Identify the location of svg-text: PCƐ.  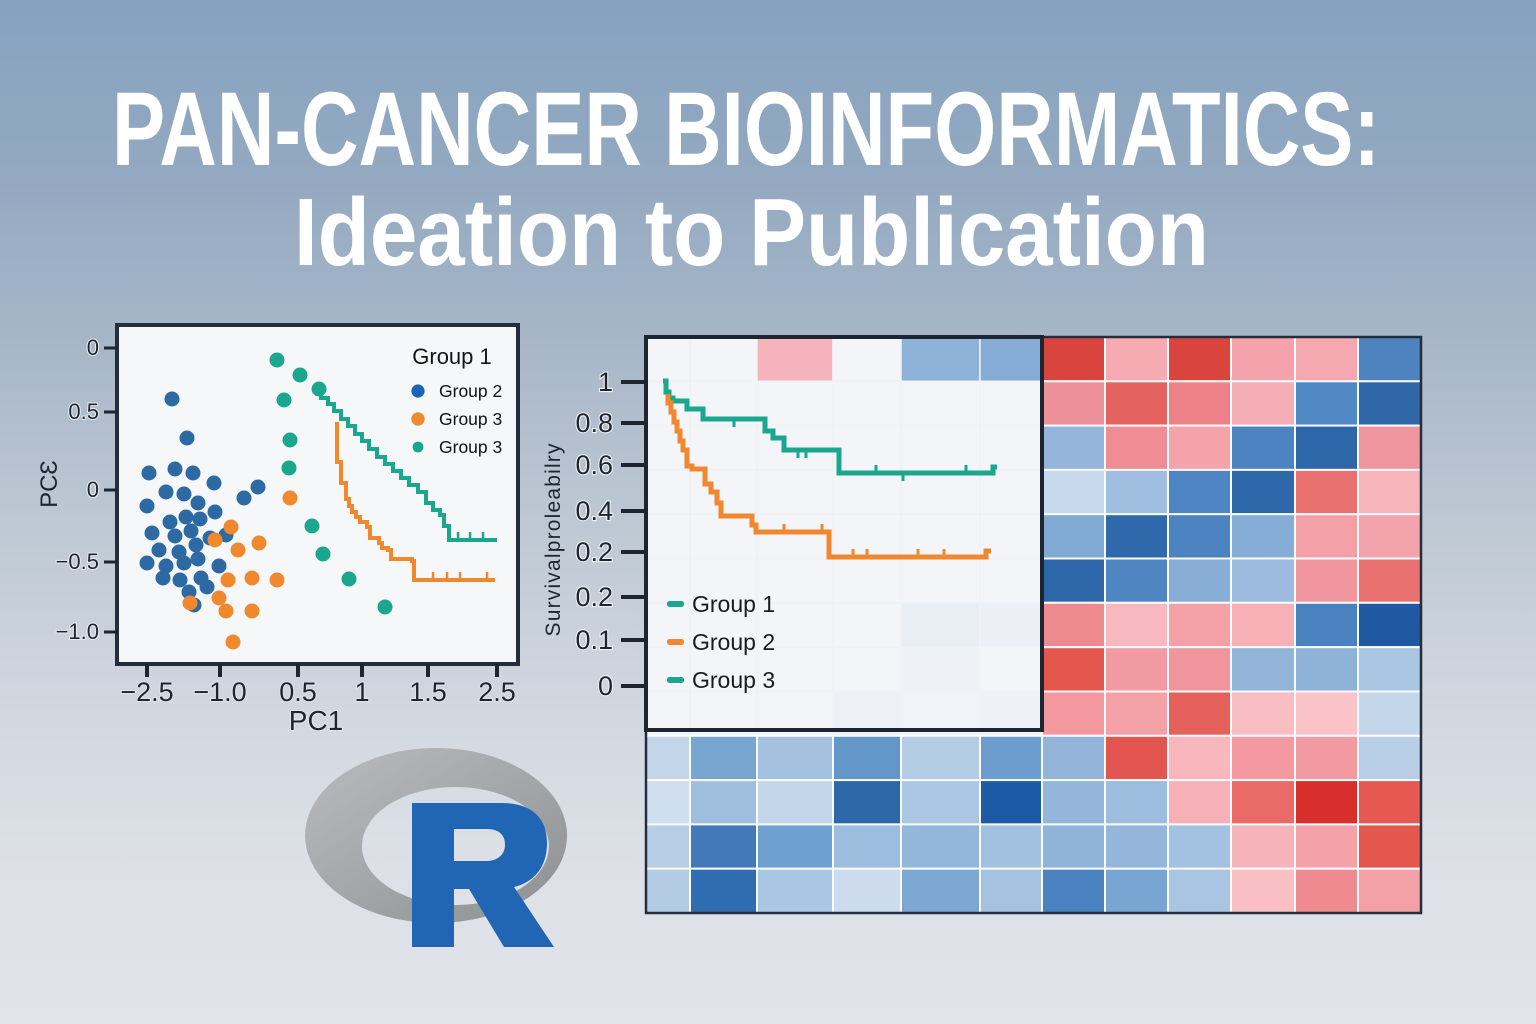
(49, 484).